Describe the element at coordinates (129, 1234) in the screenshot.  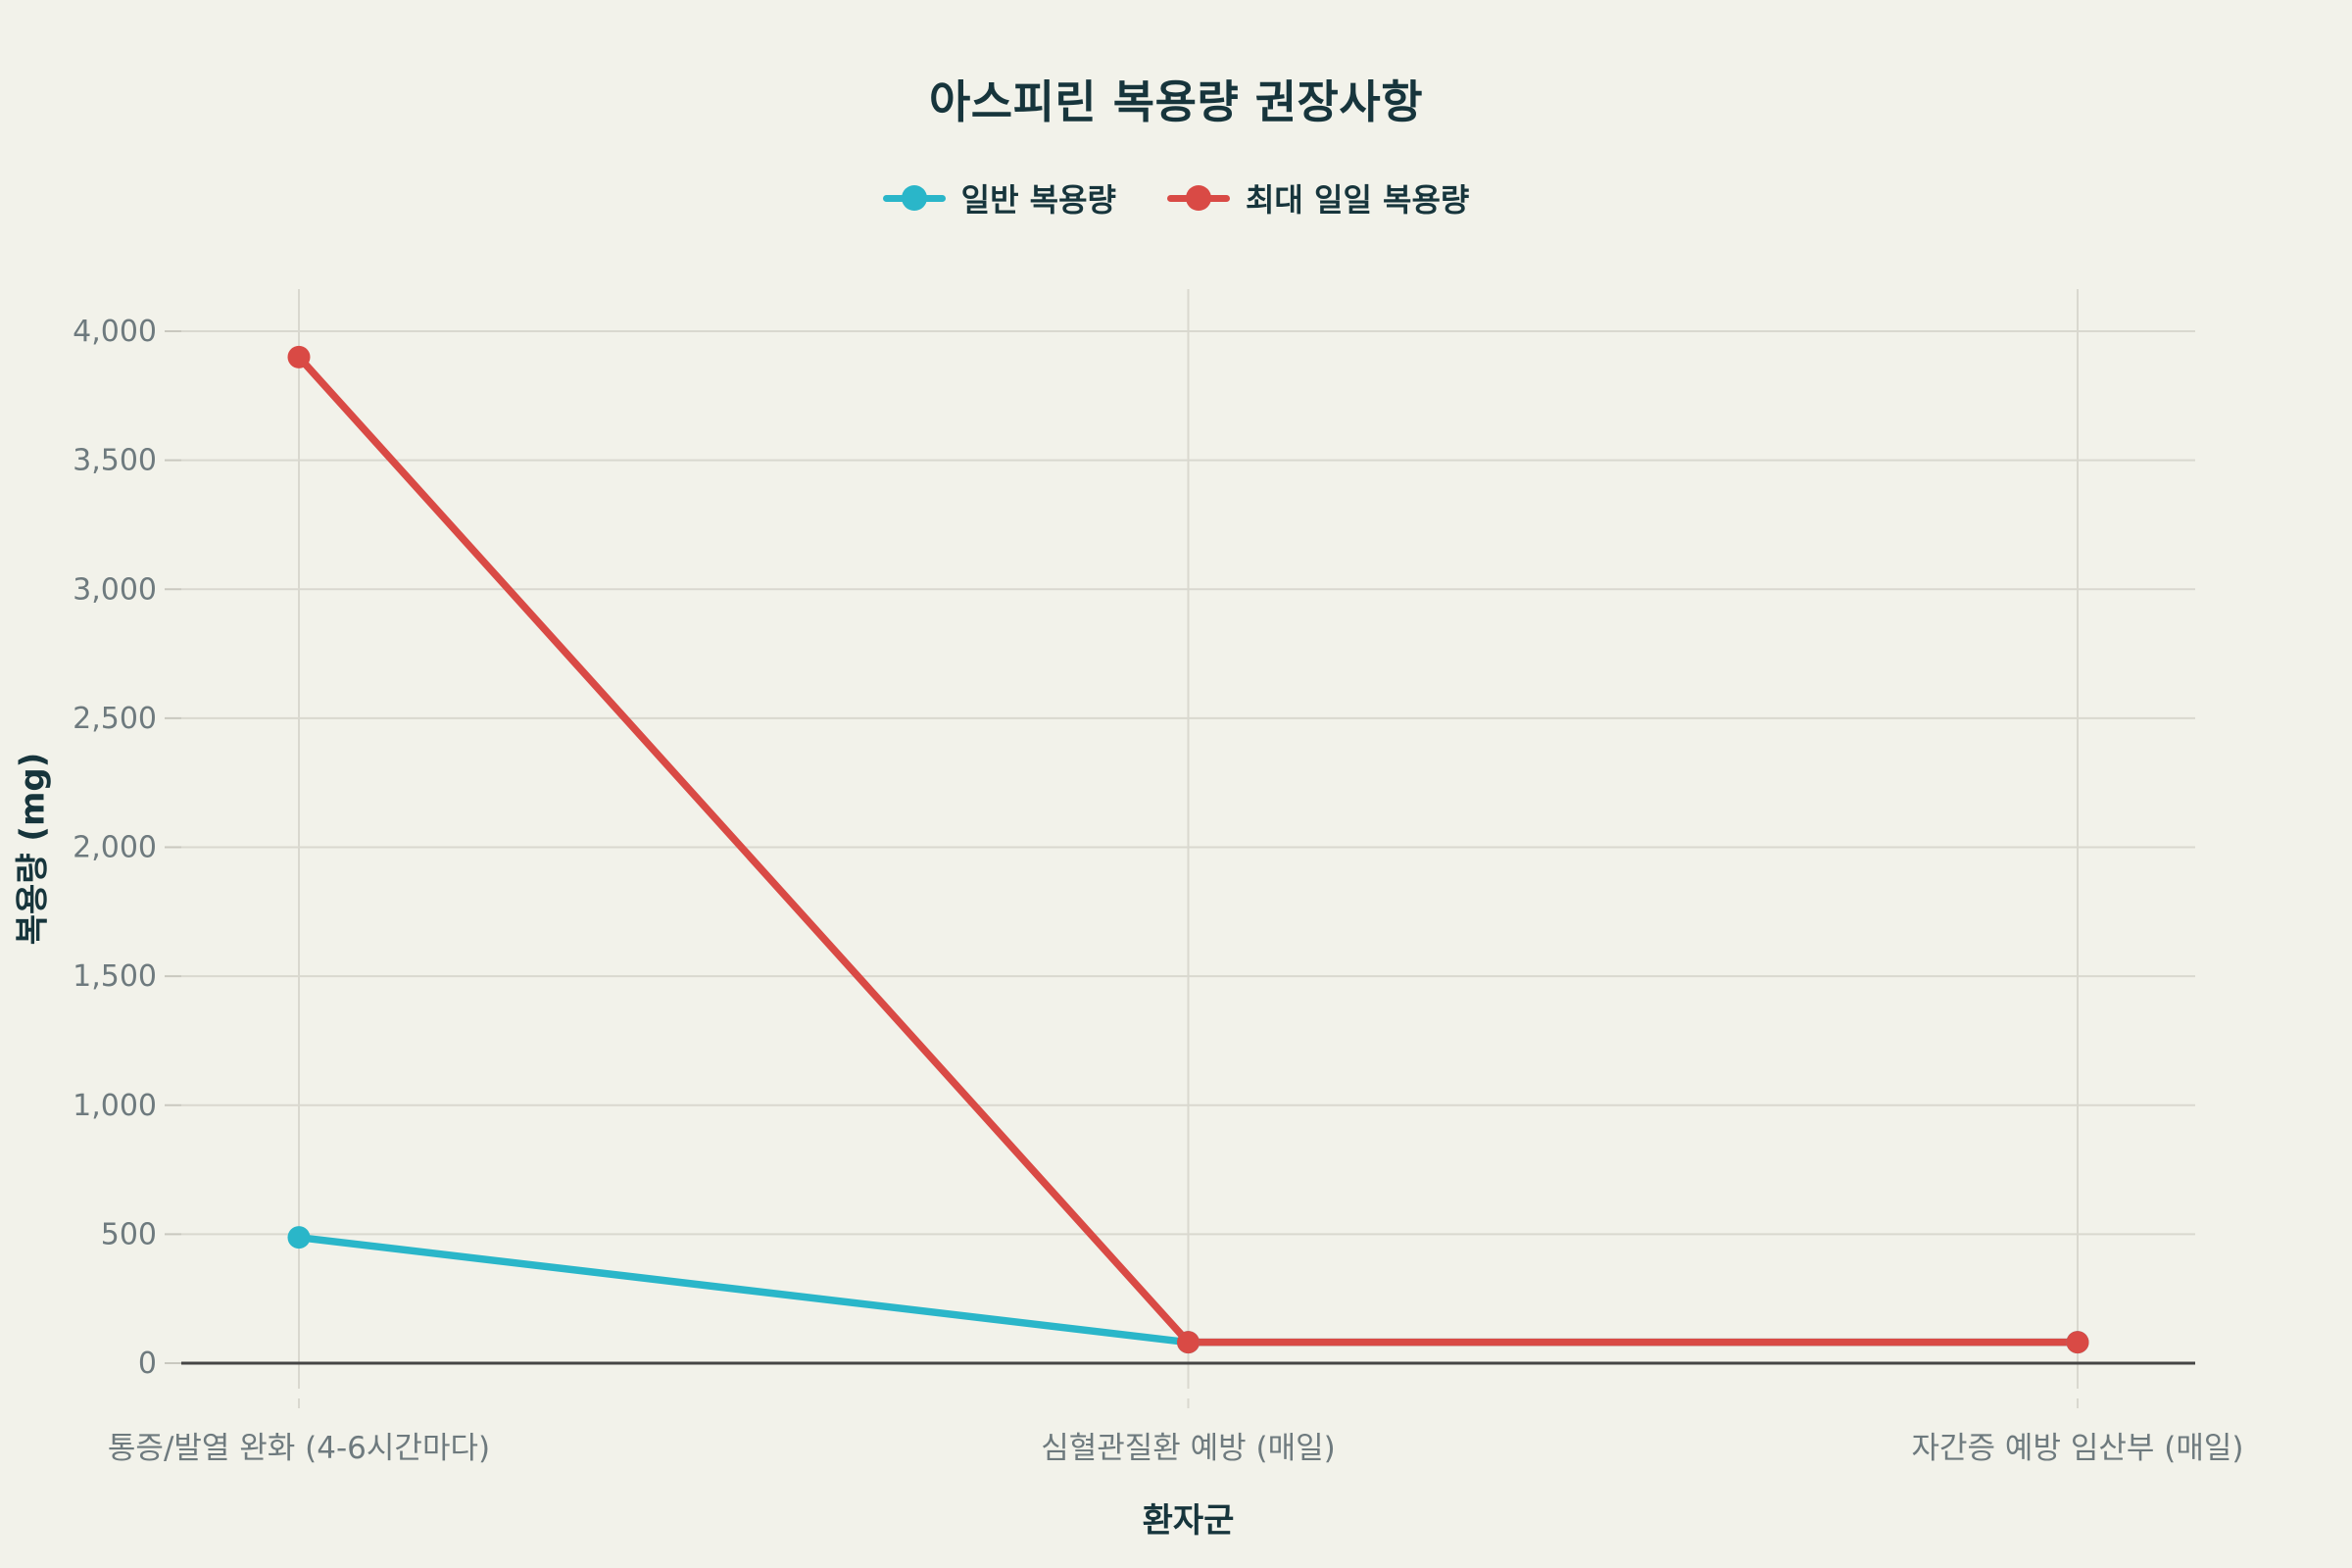
I see `y-tick-label: 500` at that location.